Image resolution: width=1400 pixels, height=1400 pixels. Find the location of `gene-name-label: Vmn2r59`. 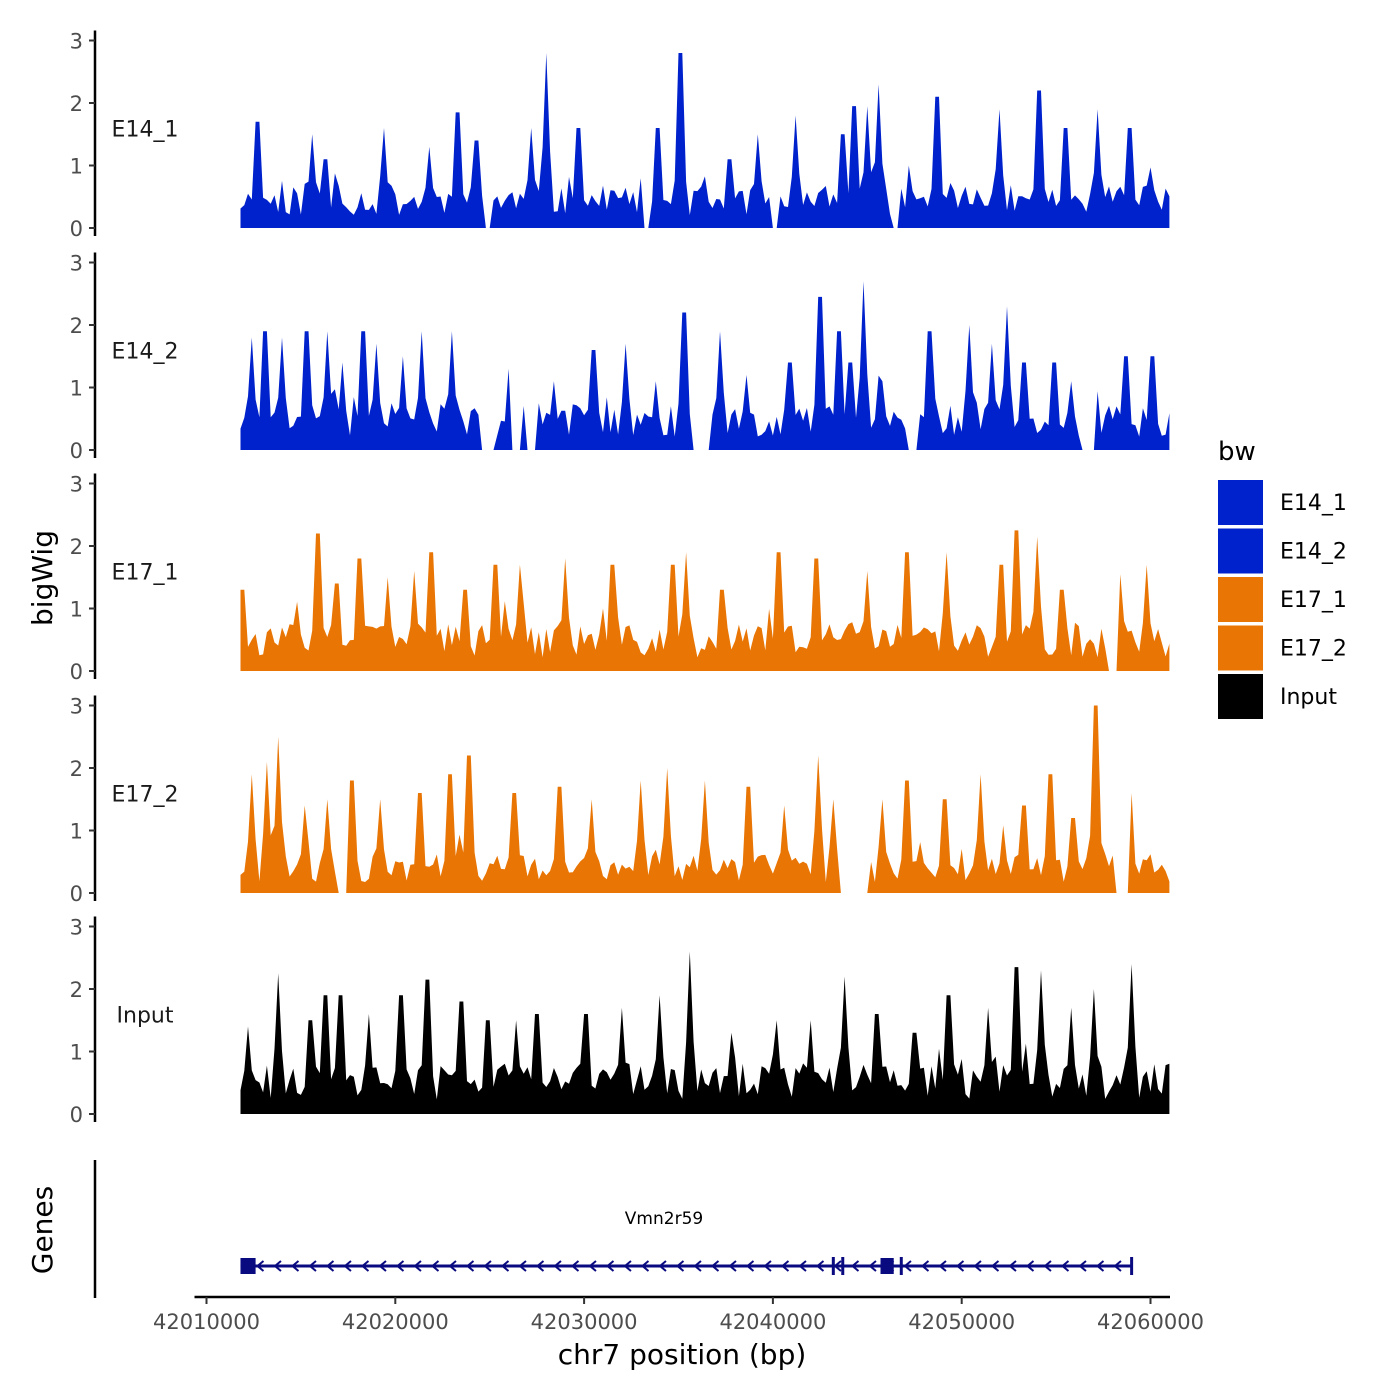

gene-name-label: Vmn2r59 is located at coordinates (664, 1219).